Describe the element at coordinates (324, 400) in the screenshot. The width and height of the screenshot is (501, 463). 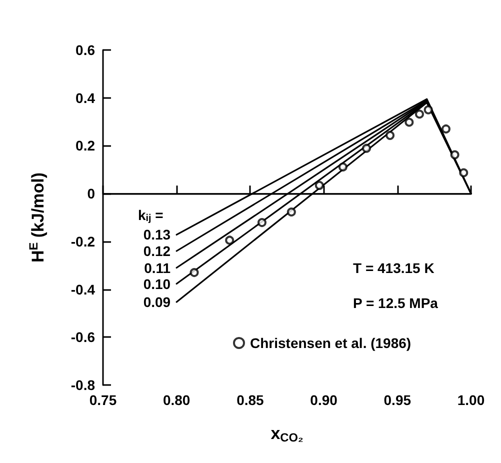
I see `x-tick-label: 0.90` at that location.